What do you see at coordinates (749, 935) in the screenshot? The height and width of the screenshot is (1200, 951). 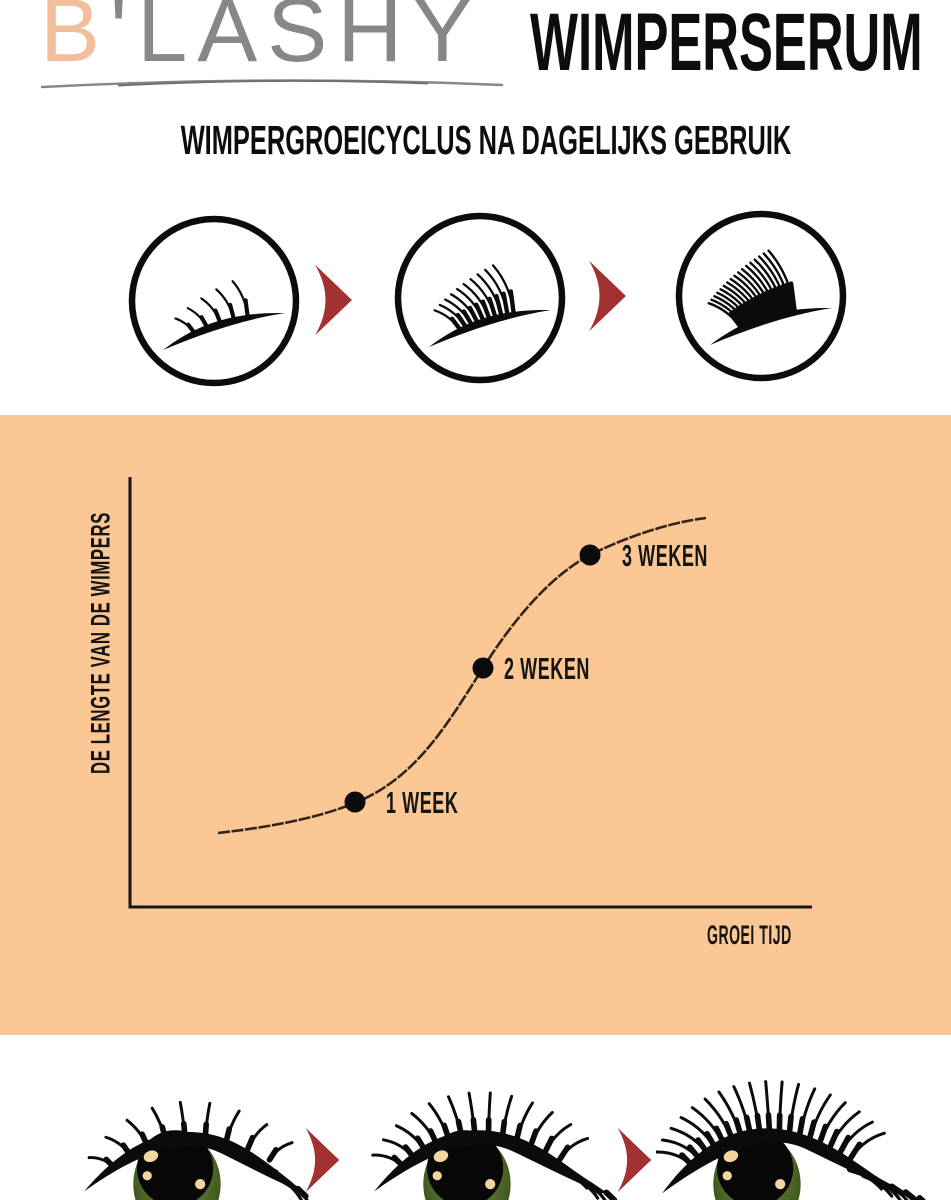 I see `x-axis-label: GROEI TIJD` at bounding box center [749, 935].